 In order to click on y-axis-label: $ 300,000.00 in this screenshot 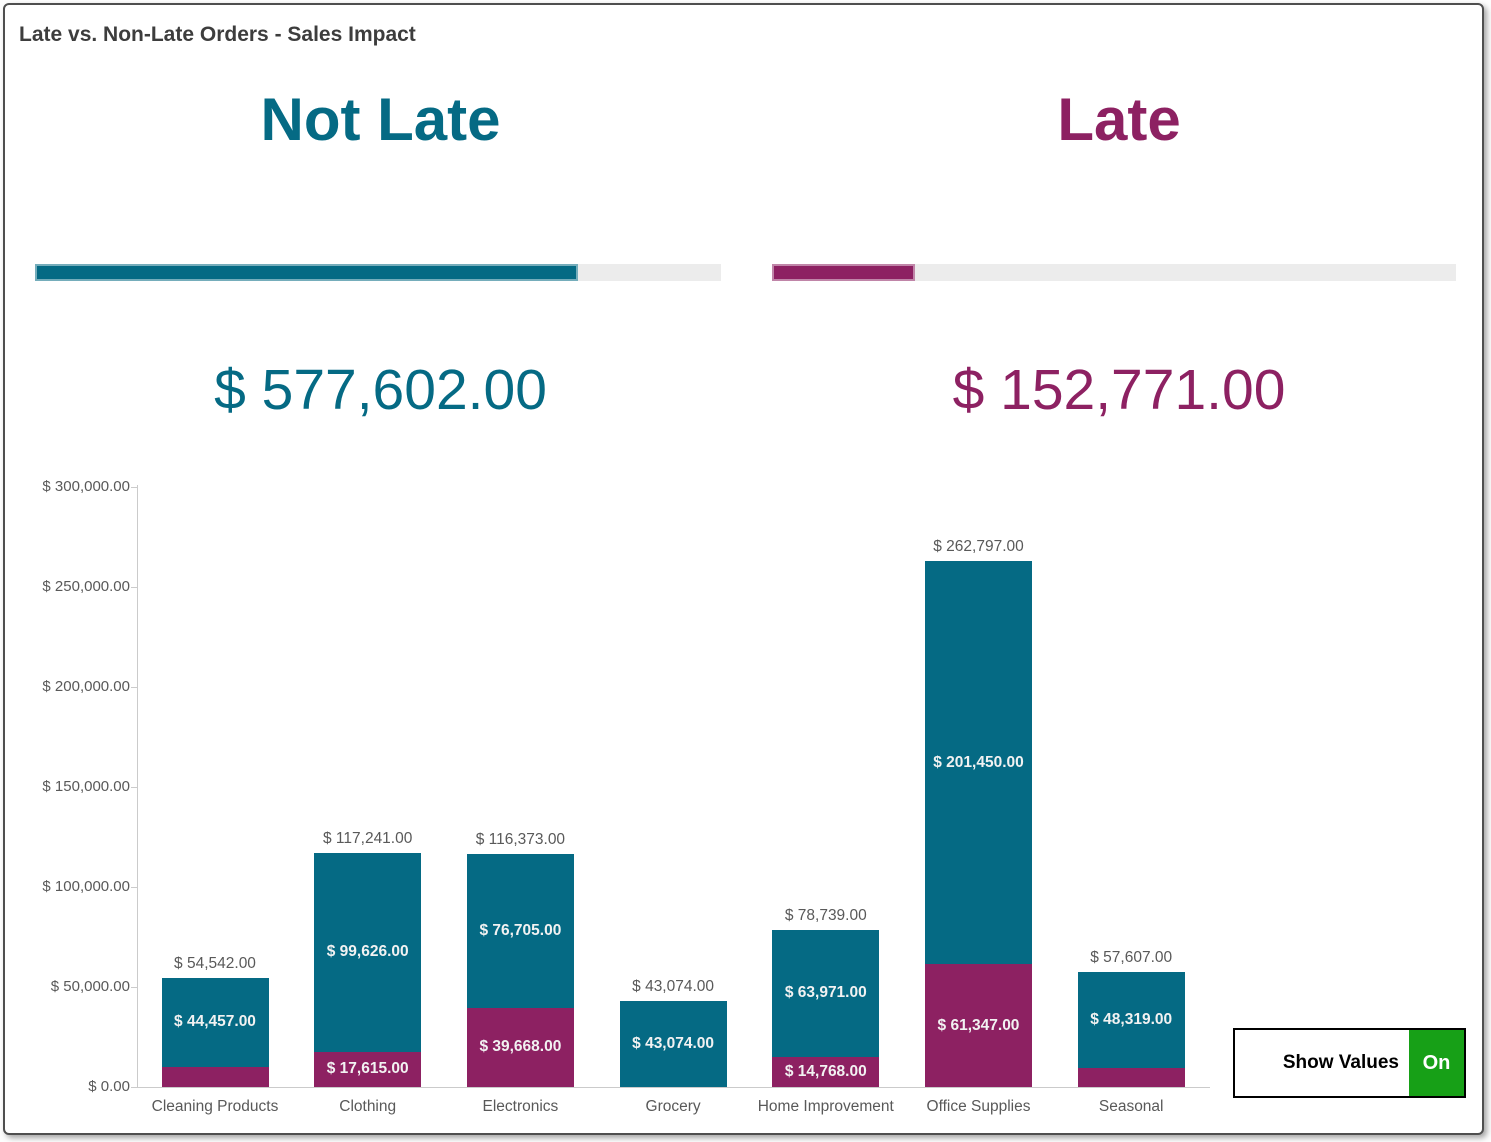, I will do `click(86, 486)`.